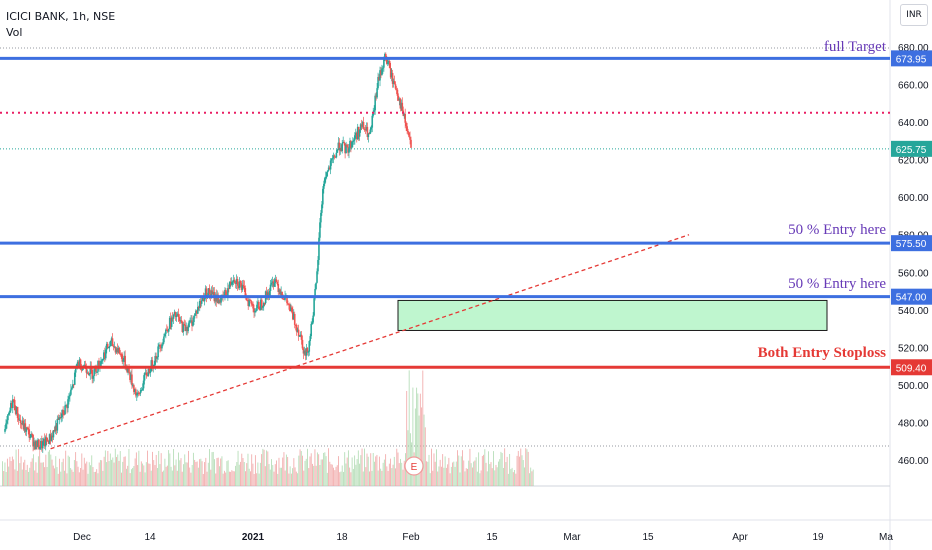 This screenshot has width=932, height=550. Describe the element at coordinates (14, 32) in the screenshot. I see `volume-indicator-label: Vol` at that location.